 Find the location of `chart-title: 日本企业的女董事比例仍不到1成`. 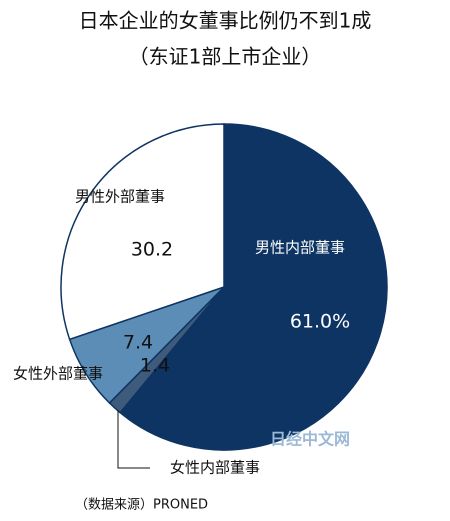

chart-title: 日本企业的女董事比例仍不到1成 is located at coordinates (225, 21).